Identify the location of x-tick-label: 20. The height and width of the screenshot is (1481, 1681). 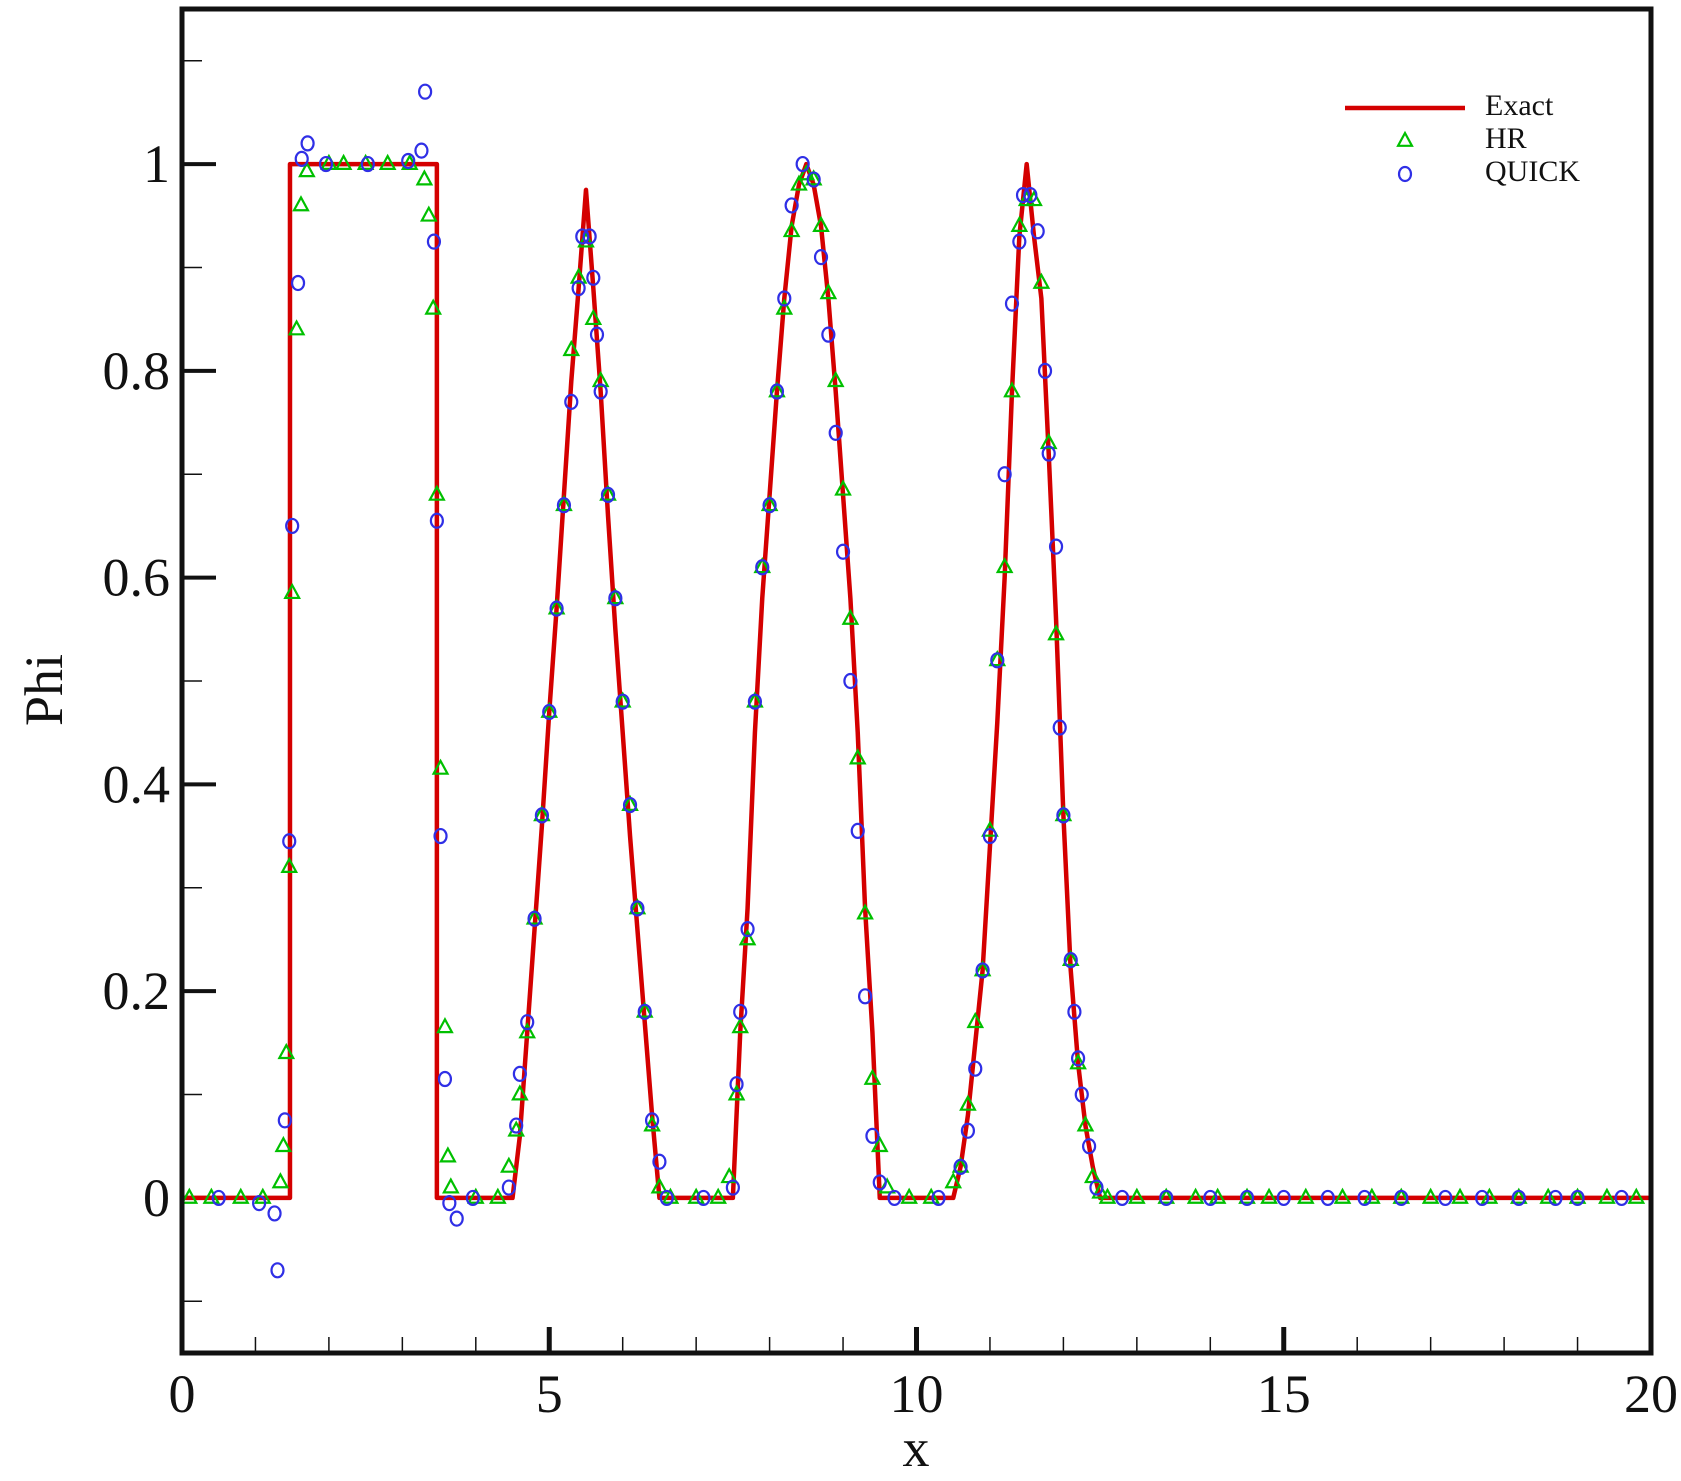
(1651, 1394).